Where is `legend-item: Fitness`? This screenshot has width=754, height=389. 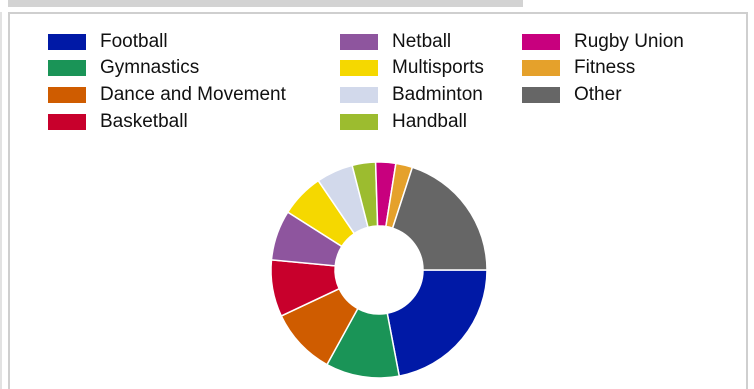 legend-item: Fitness is located at coordinates (578, 68).